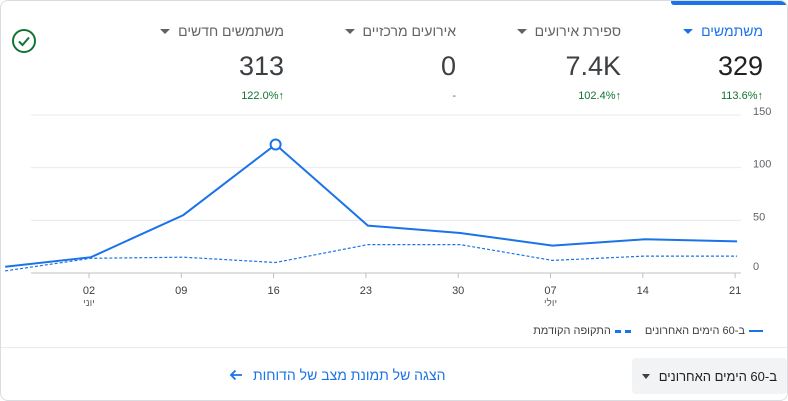 Image resolution: width=788 pixels, height=401 pixels. I want to click on metric-value: 313, so click(261, 66).